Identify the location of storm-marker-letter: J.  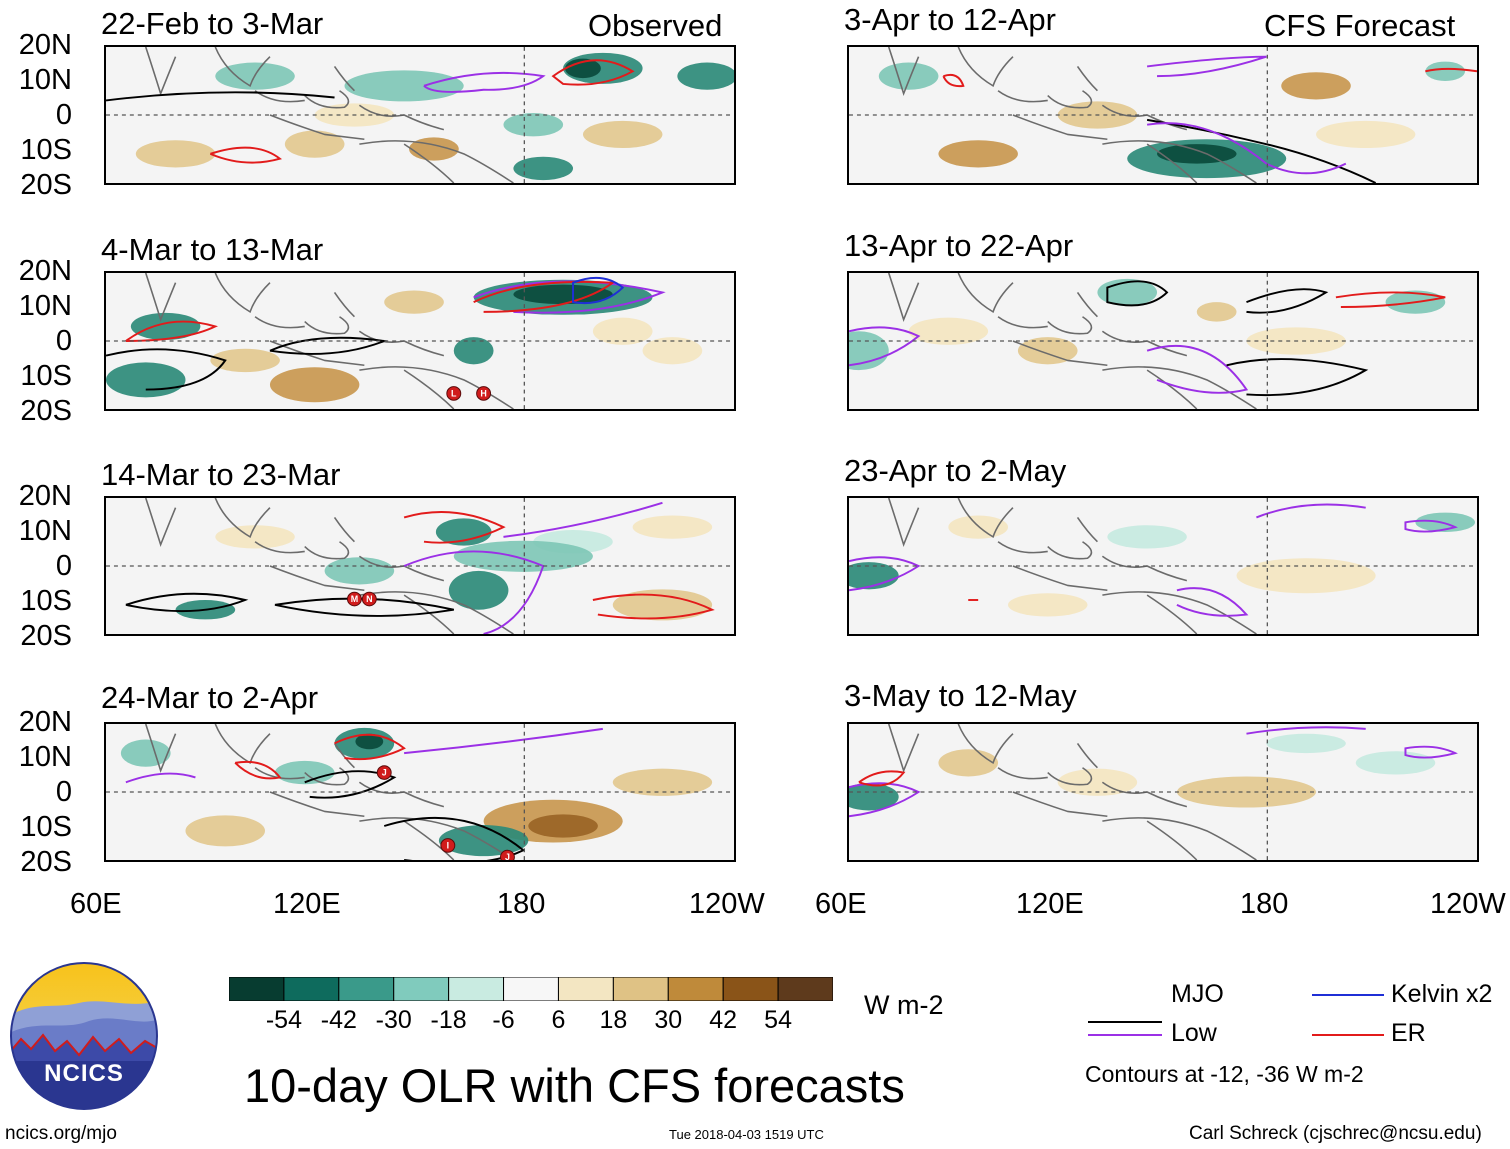
(507, 856).